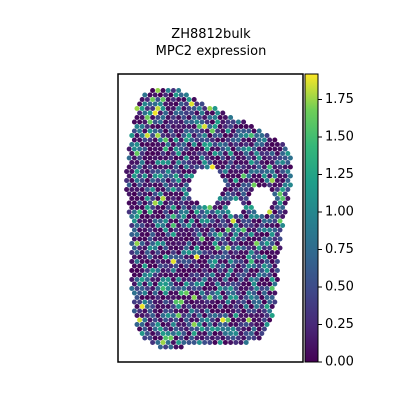 The width and height of the screenshot is (400, 400). What do you see at coordinates (339, 137) in the screenshot?
I see `colorbar-tick-label: 1.50` at bounding box center [339, 137].